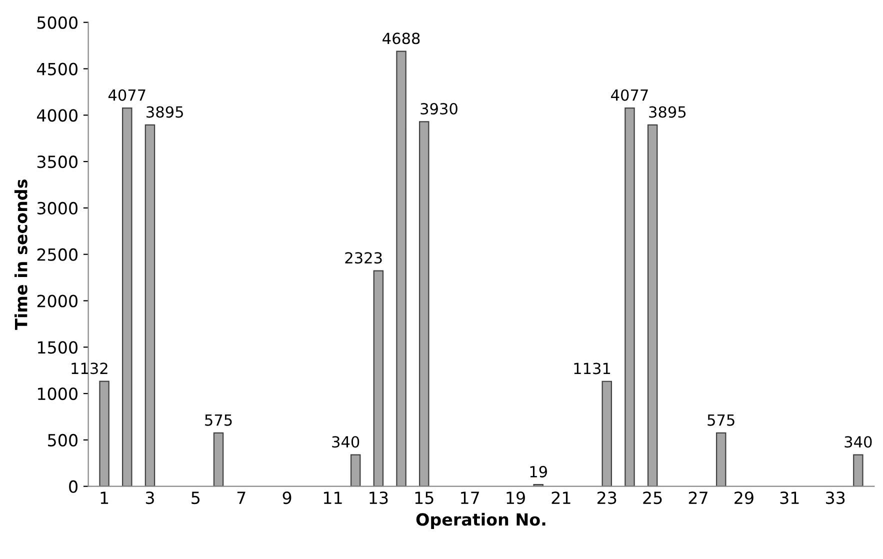 This screenshot has height=559, width=883. I want to click on y-tick-label: 3000, so click(57, 208).